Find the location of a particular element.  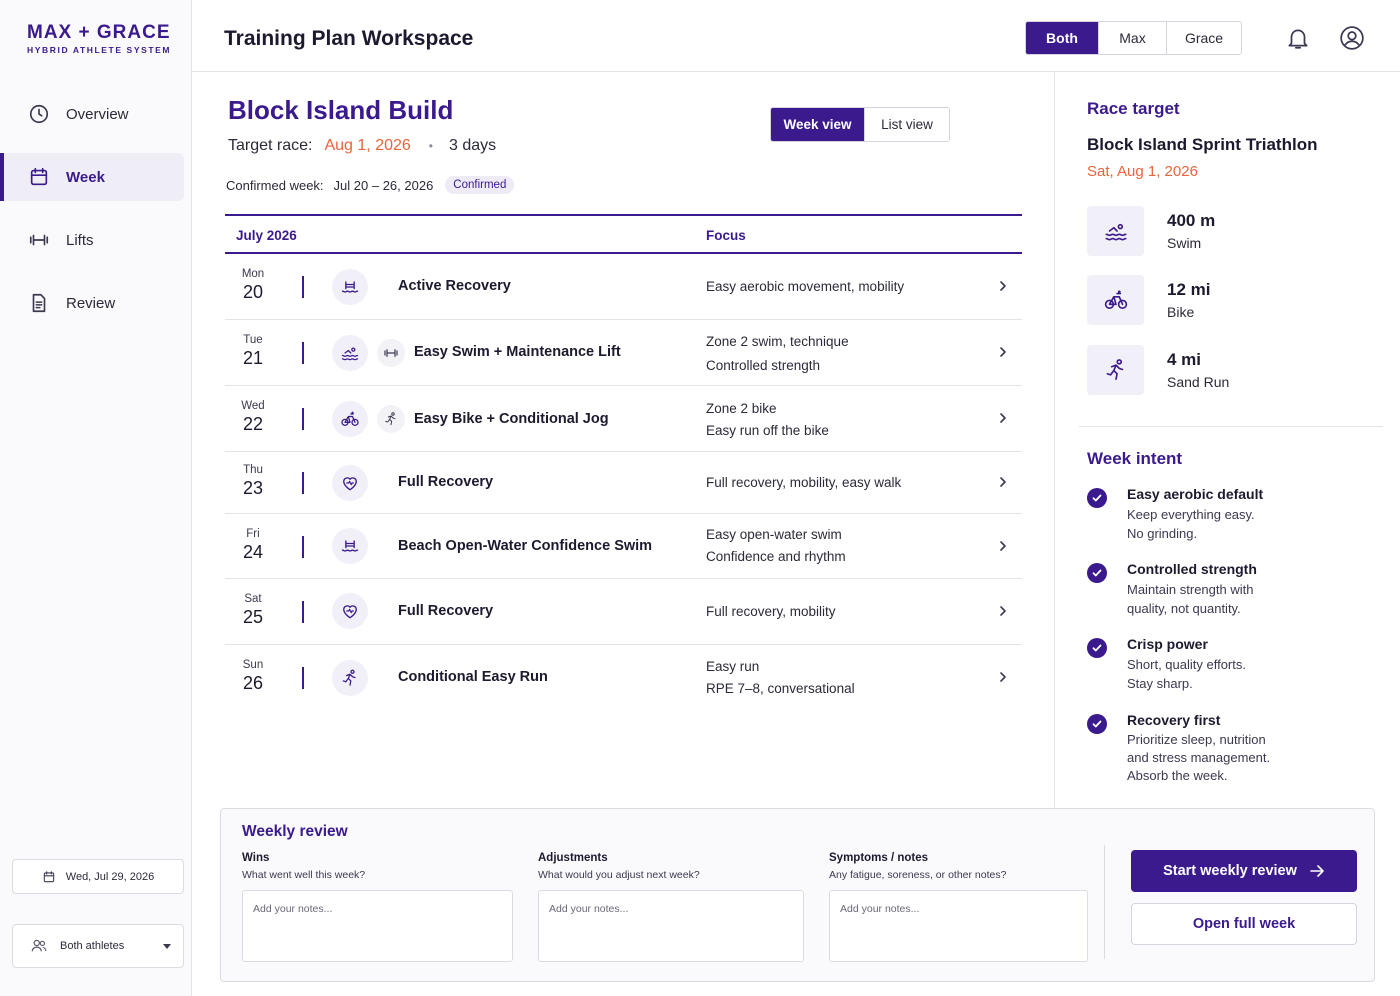

symptoms-notes-input is located at coordinates (958, 926).